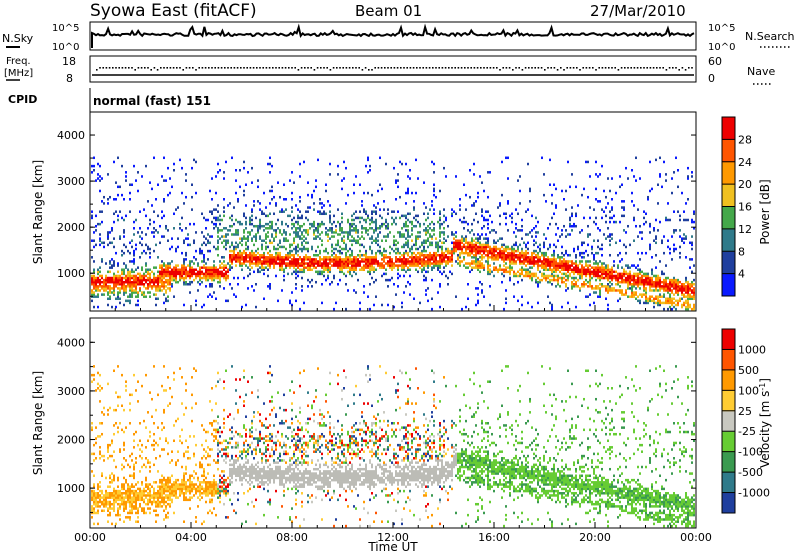  Describe the element at coordinates (71, 227) in the screenshot. I see `y-tick-label: 2000` at that location.